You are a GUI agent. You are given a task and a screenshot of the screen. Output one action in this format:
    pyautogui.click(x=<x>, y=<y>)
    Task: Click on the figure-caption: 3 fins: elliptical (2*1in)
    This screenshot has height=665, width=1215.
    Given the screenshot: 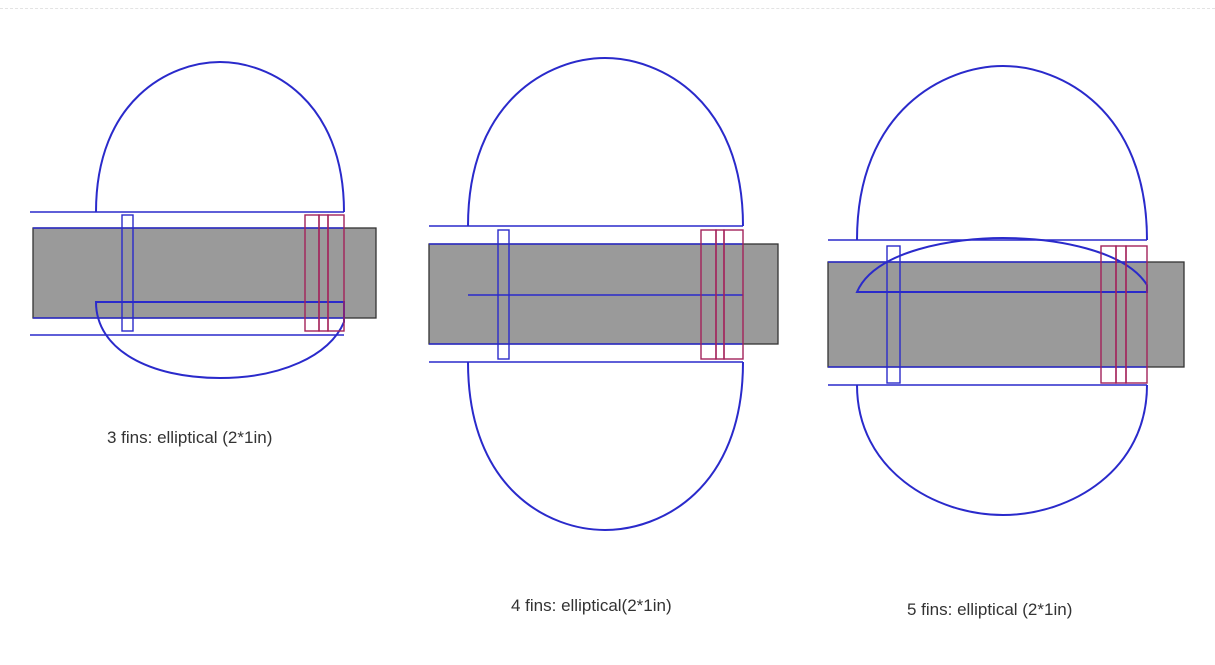 What is the action you would take?
    pyautogui.click(x=190, y=437)
    